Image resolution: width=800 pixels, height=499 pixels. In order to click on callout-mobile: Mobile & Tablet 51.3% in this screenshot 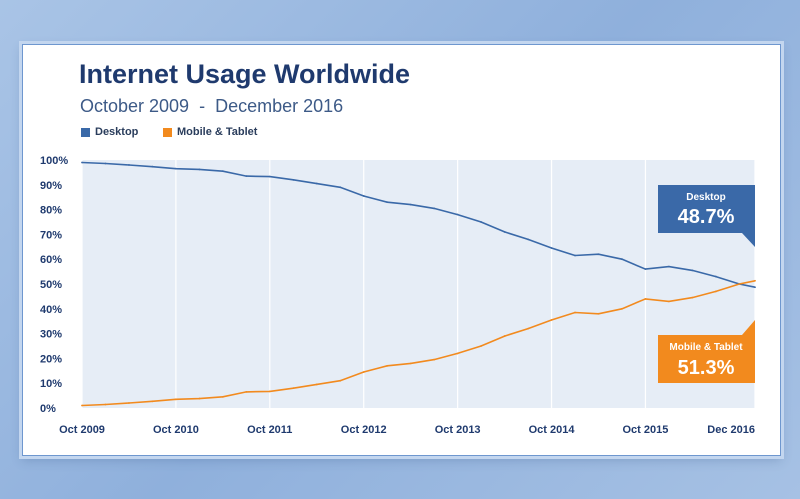, I will do `click(706, 351)`.